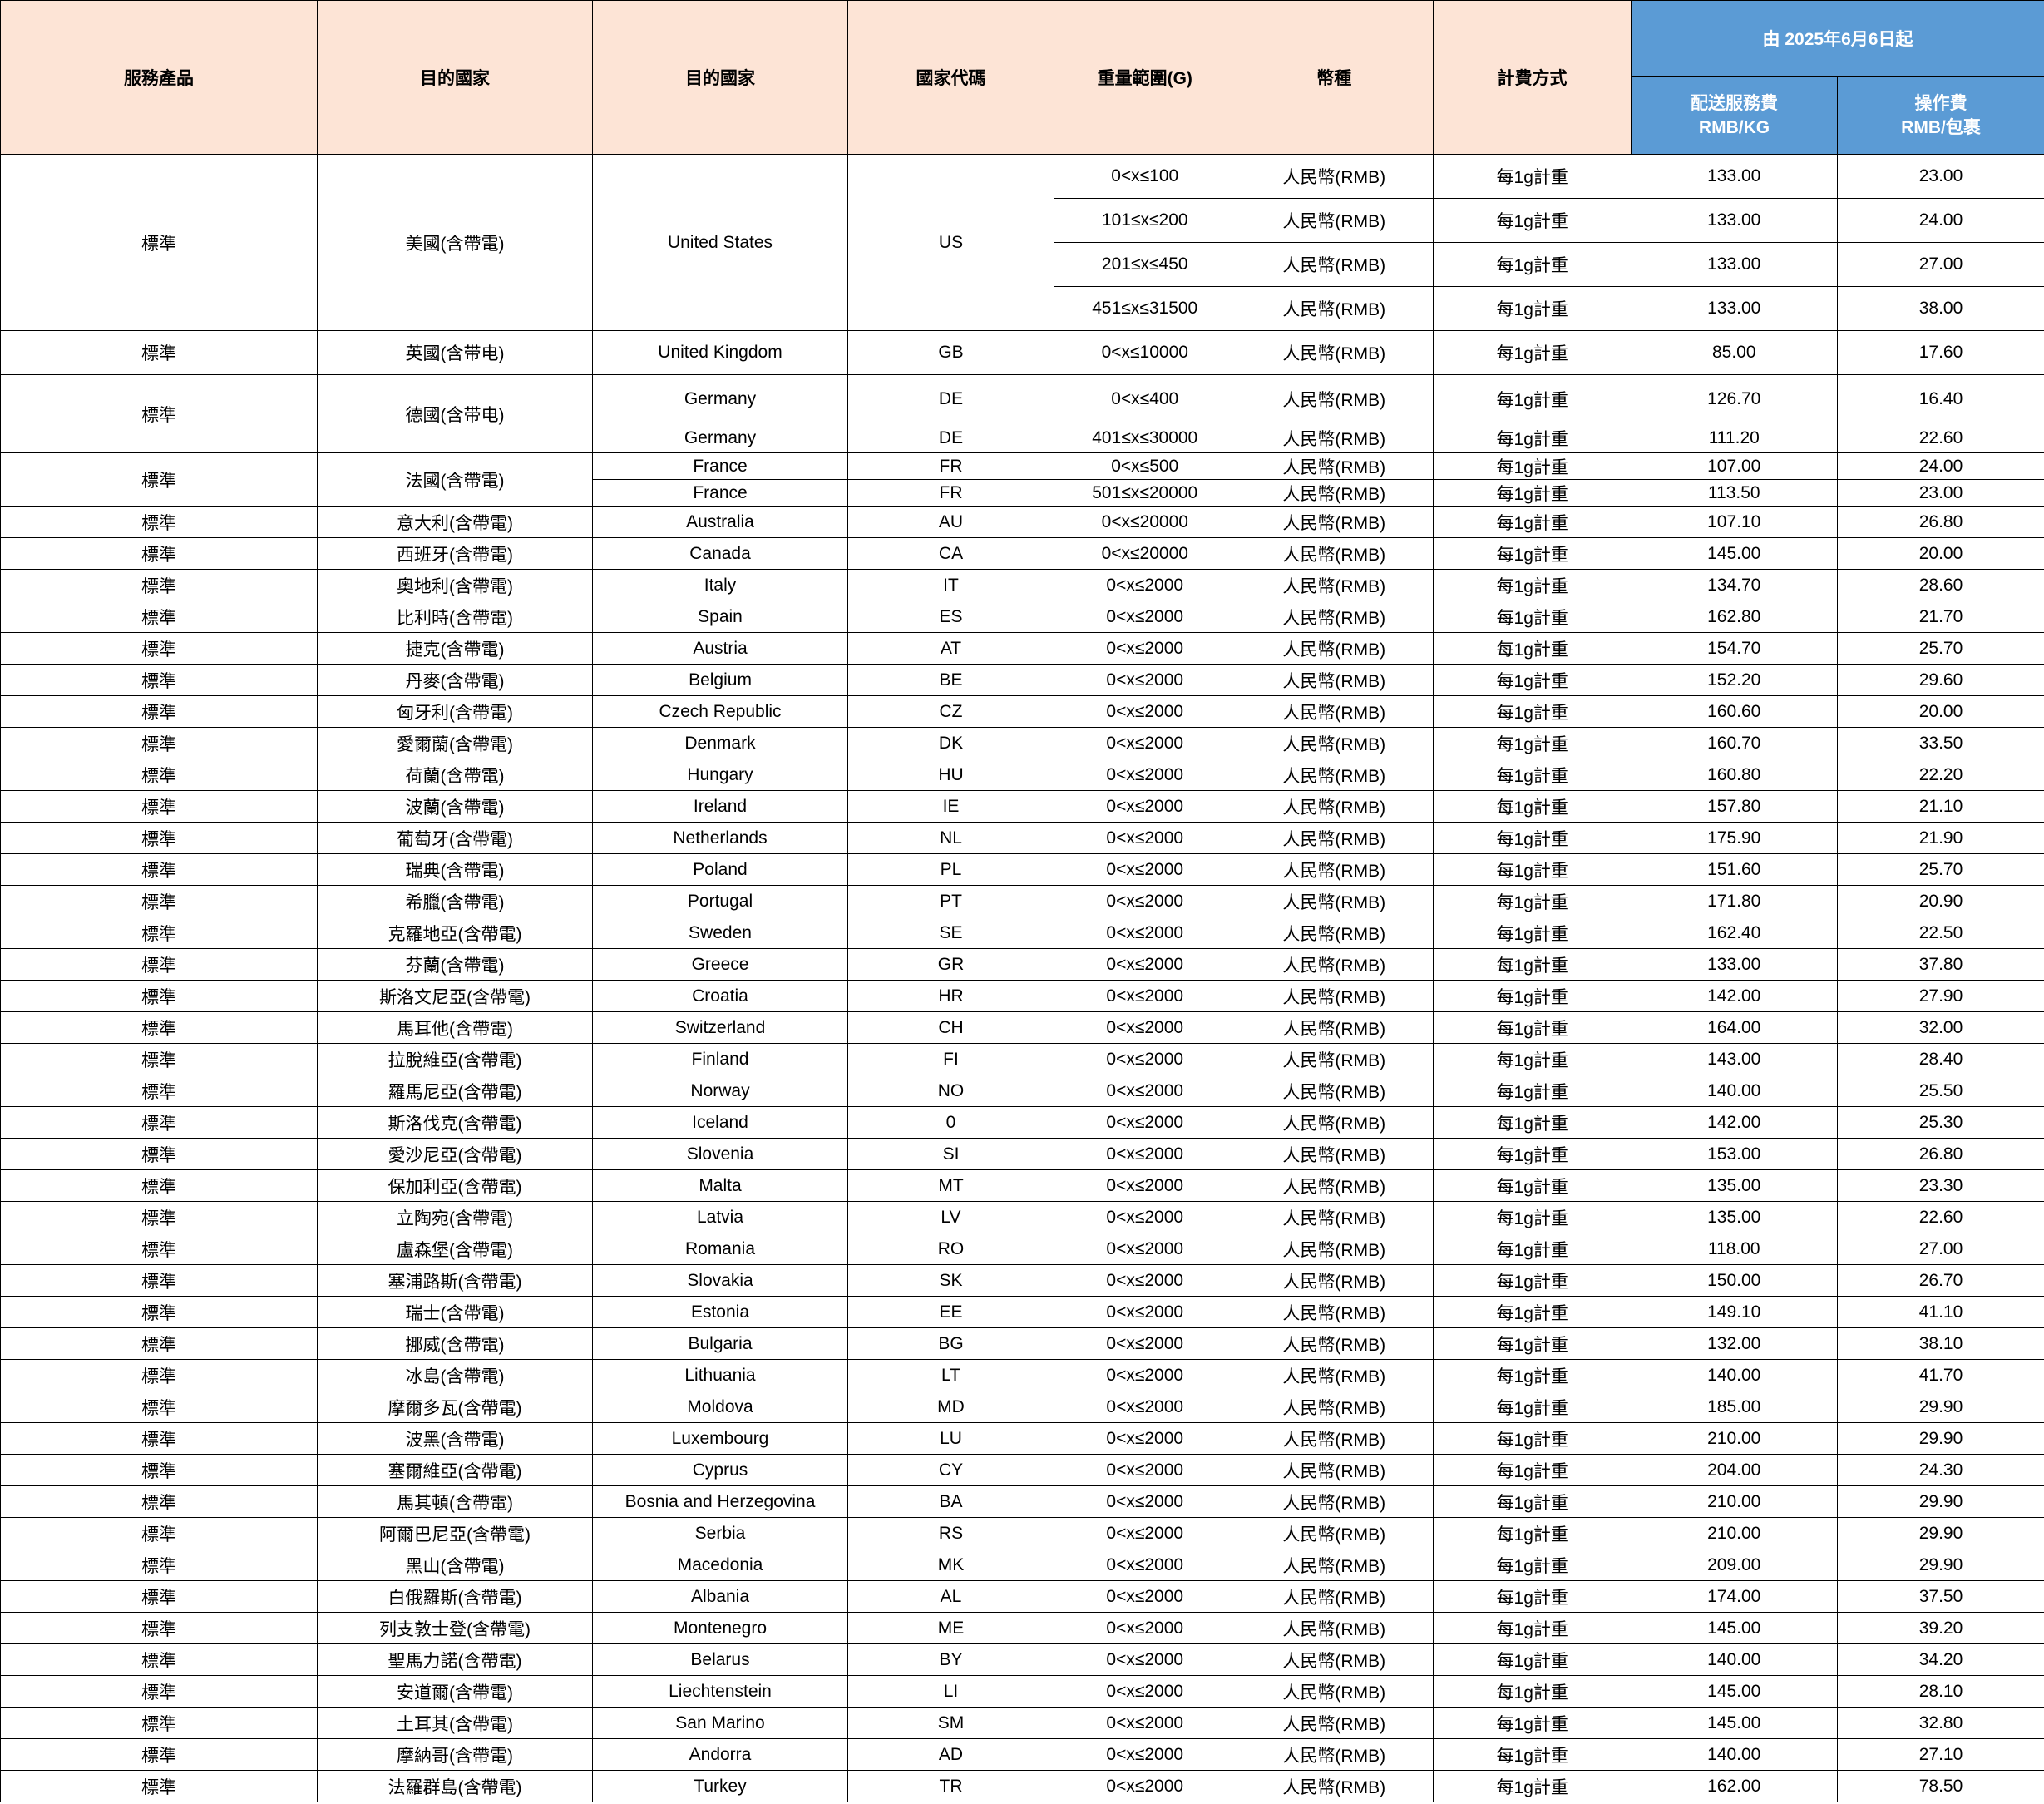  I want to click on handling-fee-cell: 25.50, so click(1940, 1091).